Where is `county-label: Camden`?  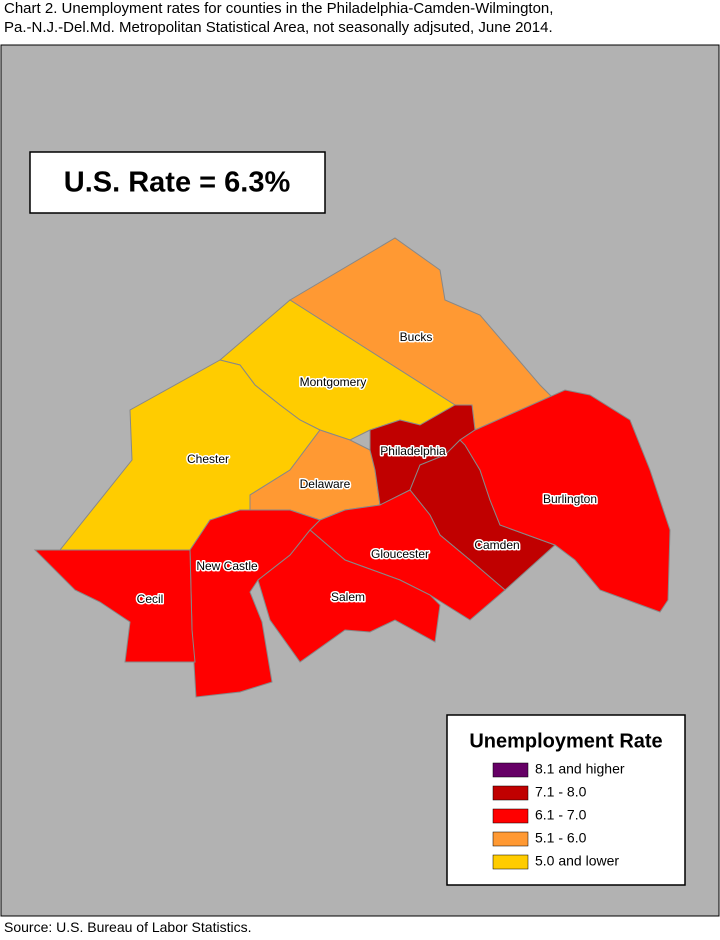 county-label: Camden is located at coordinates (496, 545).